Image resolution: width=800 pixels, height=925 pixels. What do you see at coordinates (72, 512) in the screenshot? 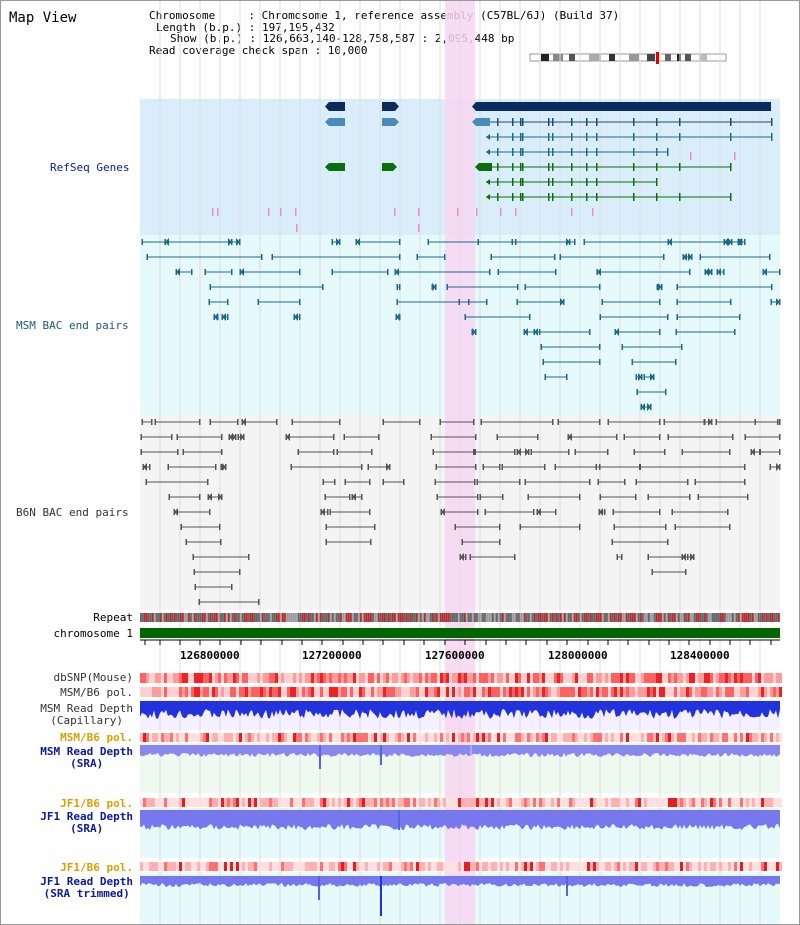
I see `track-label-b6n-bac: B6N BAC end pairs` at bounding box center [72, 512].